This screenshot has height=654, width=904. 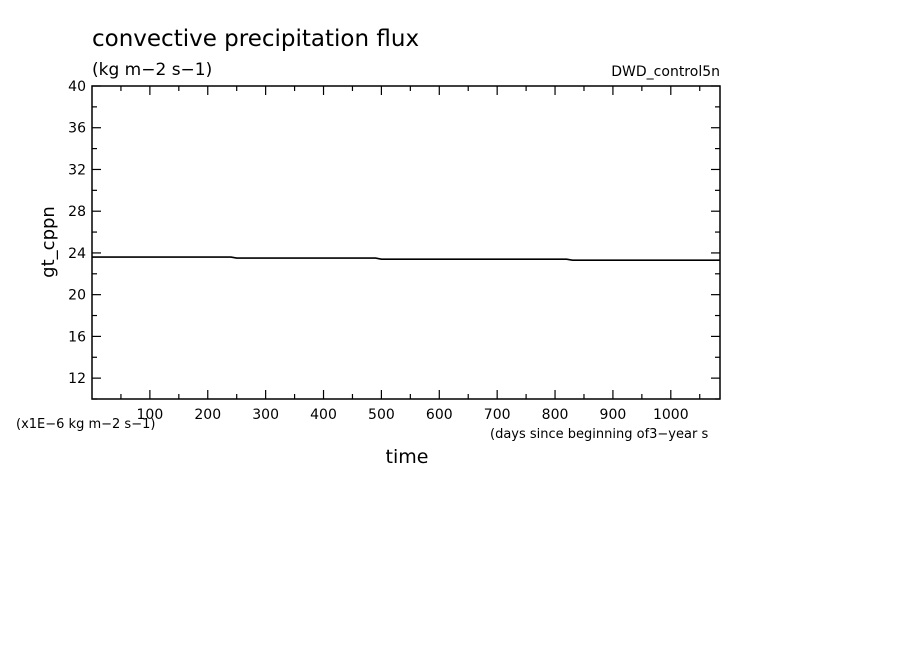 I want to click on x-tick-label: 1000, so click(x=671, y=415).